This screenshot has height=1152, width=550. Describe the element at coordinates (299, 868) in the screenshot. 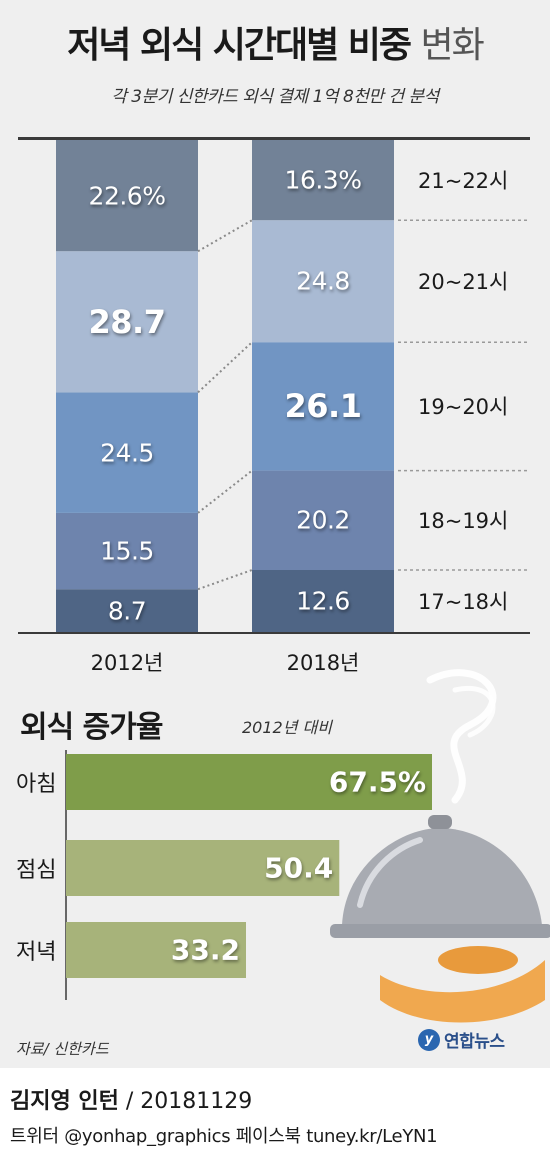

I see `growth-value-label: 50.4` at that location.